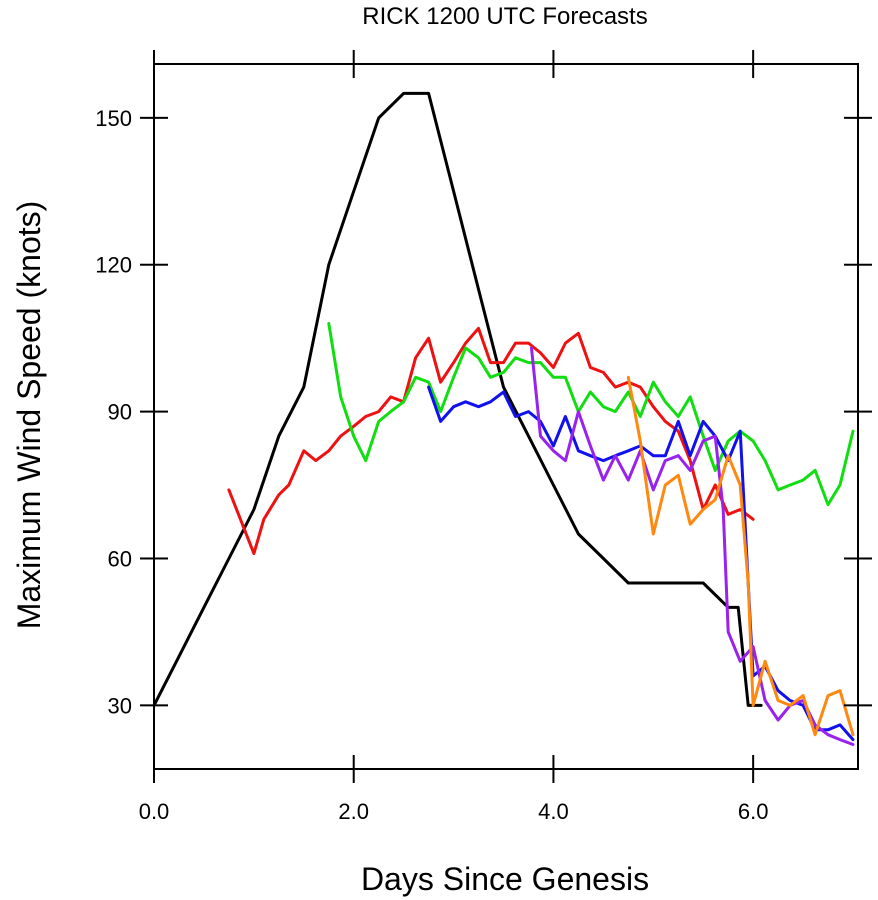 This screenshot has width=878, height=900. What do you see at coordinates (120, 412) in the screenshot?
I see `y-tick-label: 90` at bounding box center [120, 412].